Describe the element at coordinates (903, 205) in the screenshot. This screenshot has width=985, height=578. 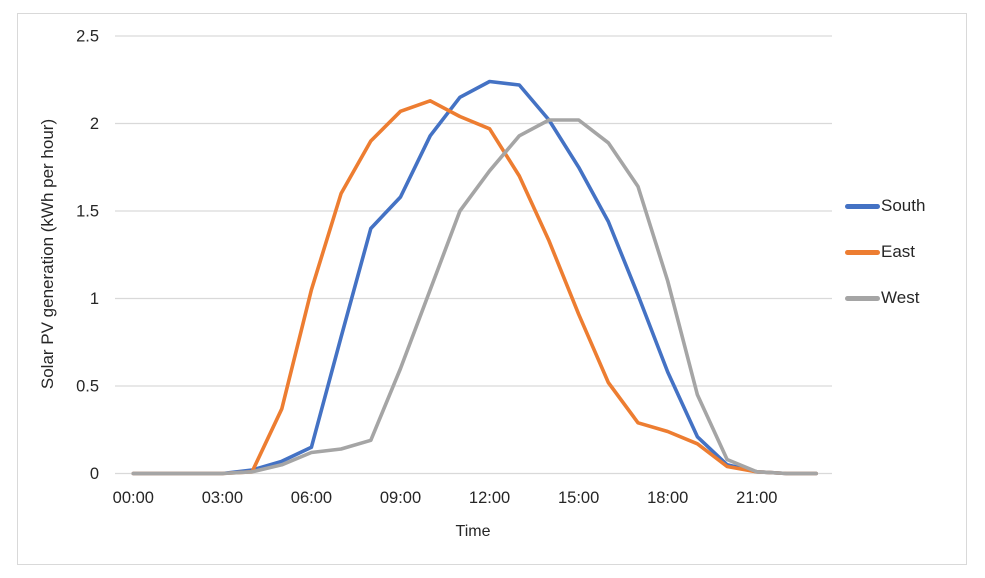
I see `legend-label-south: South` at that location.